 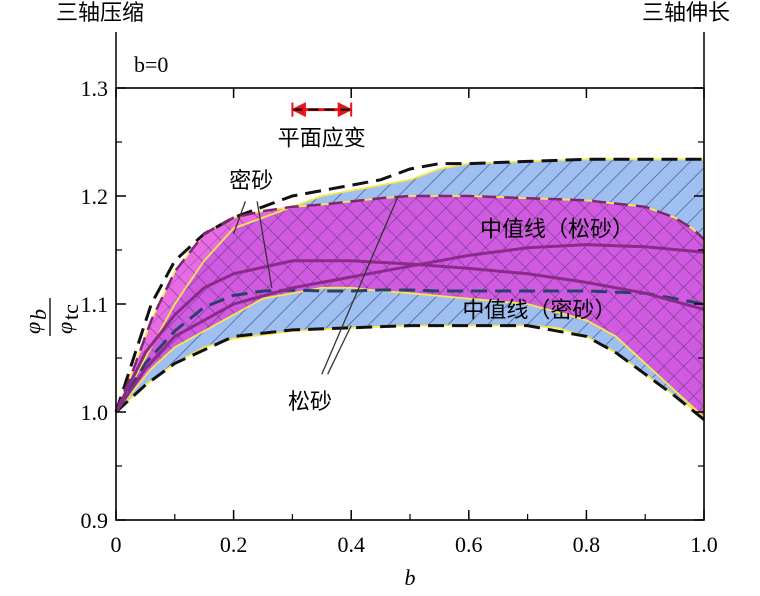 I want to click on y-axis-label: φ b φ tc, so click(x=51, y=317).